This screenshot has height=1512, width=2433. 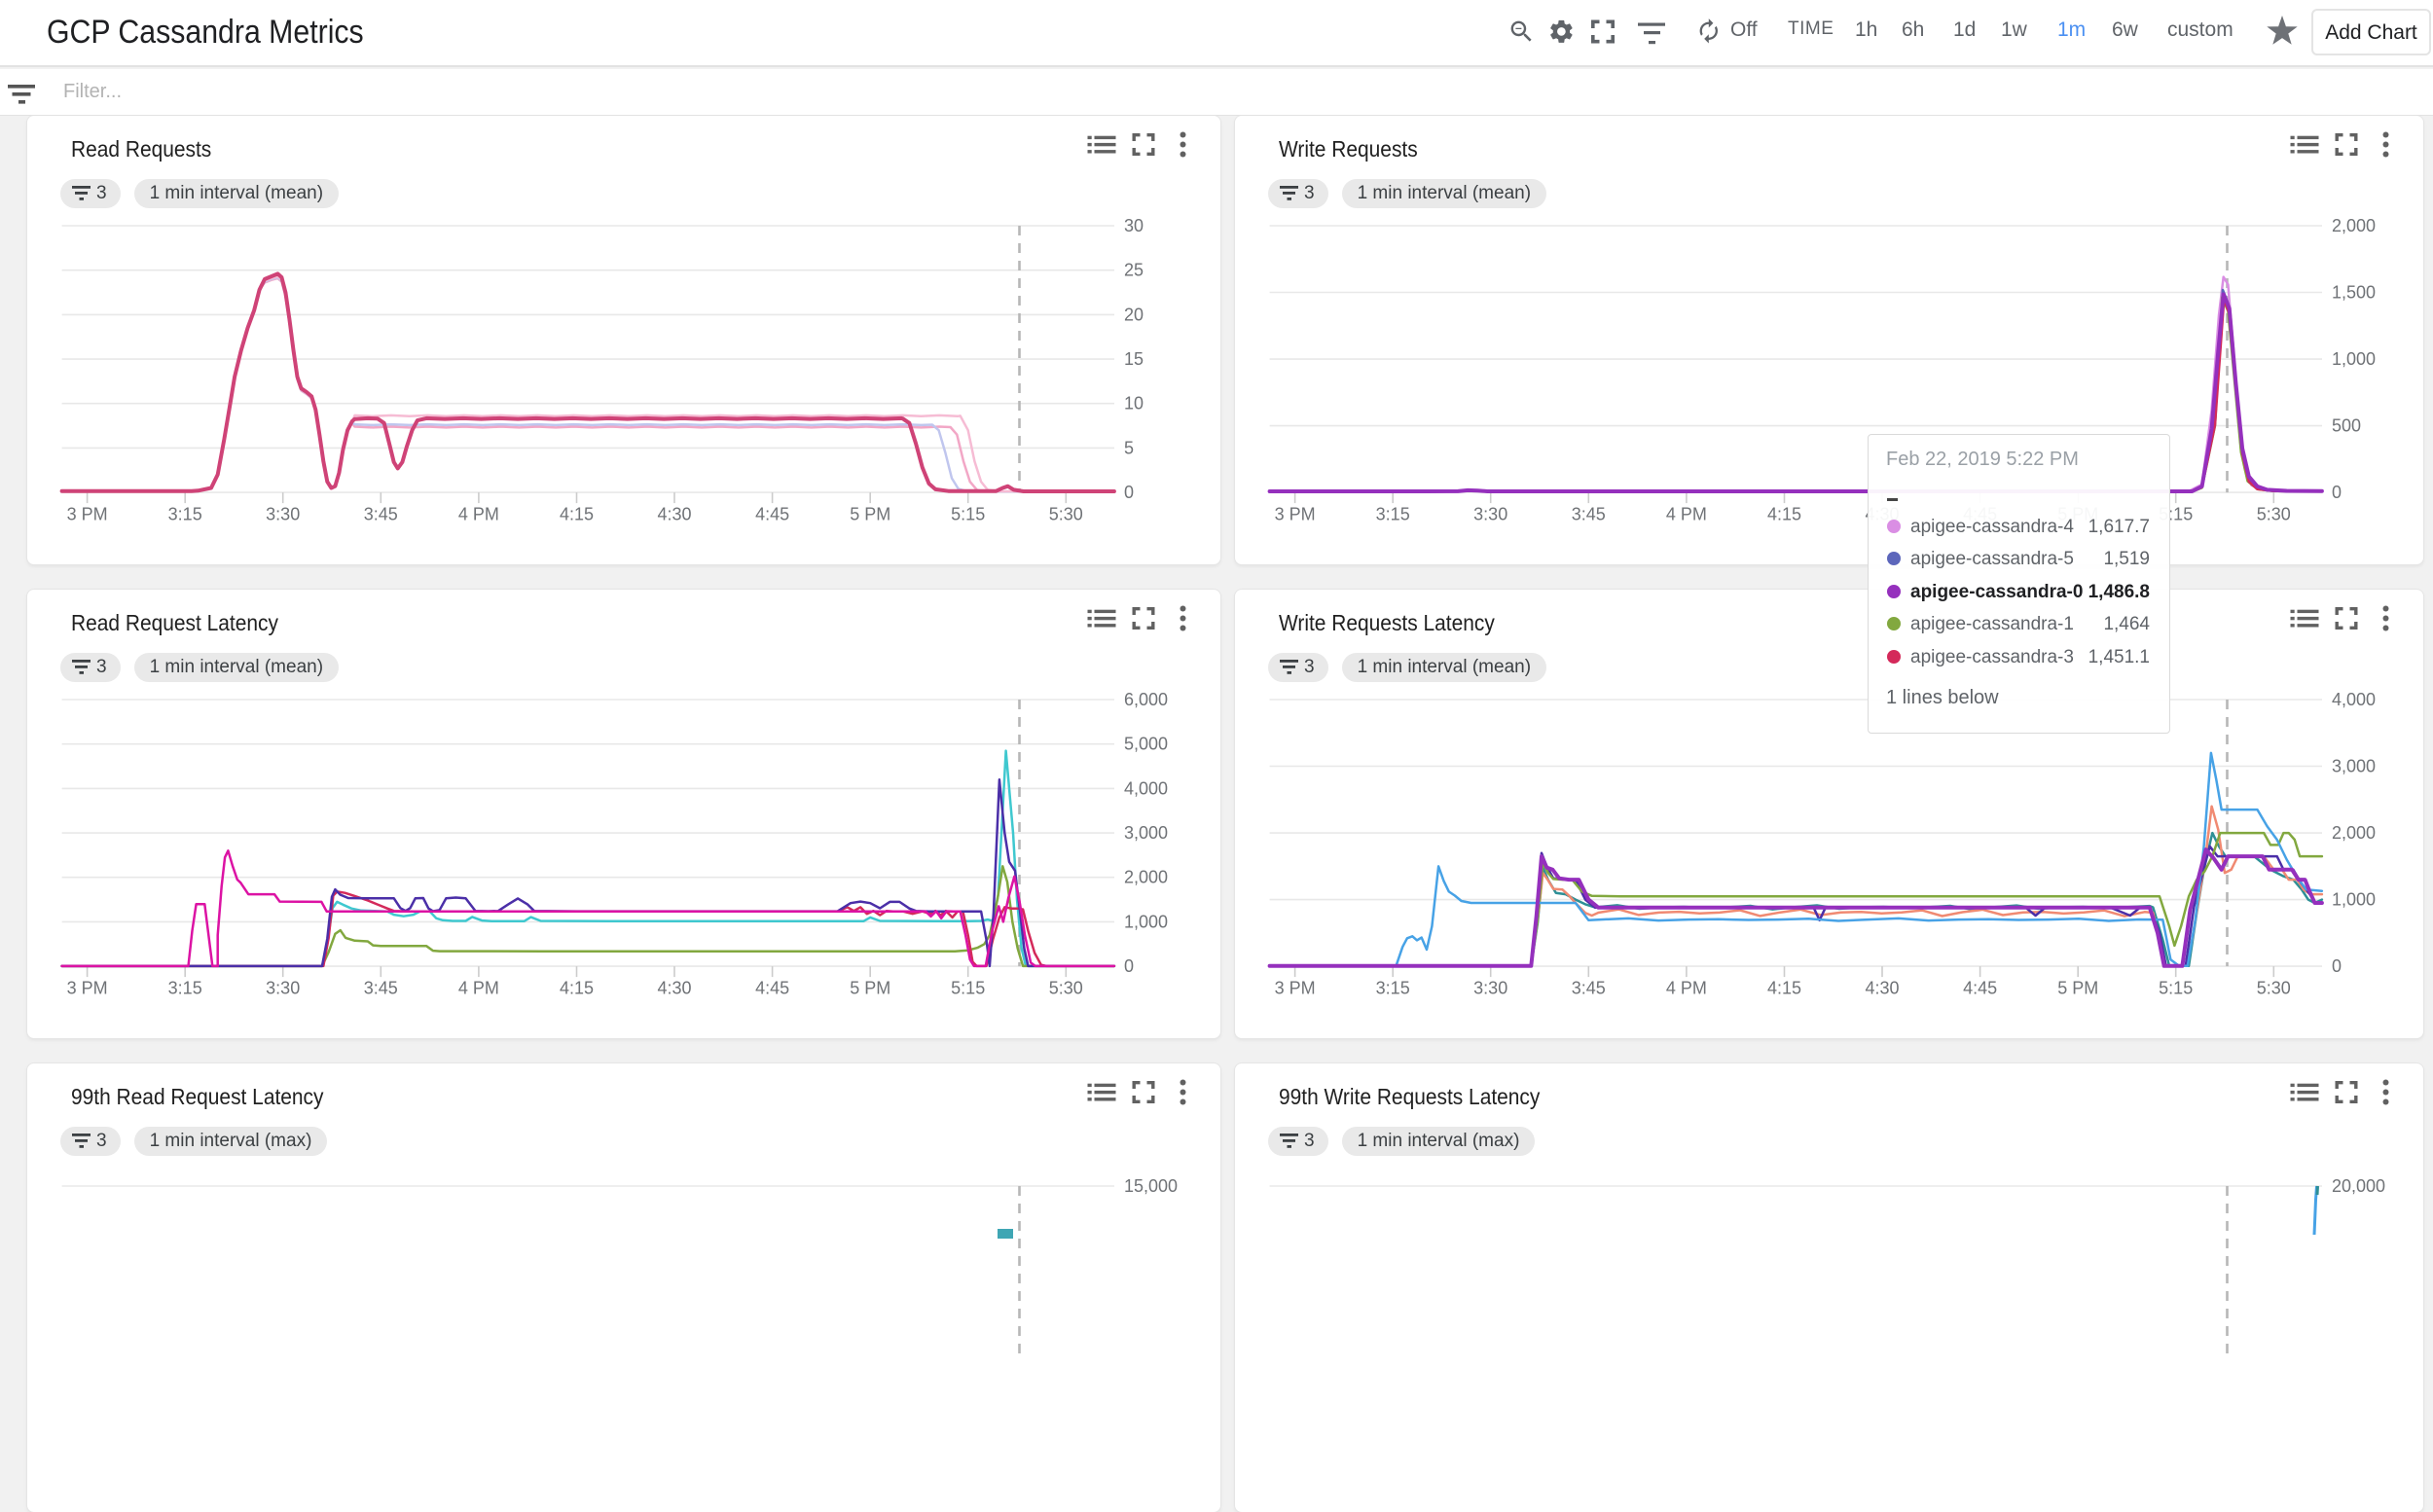 I want to click on svg-text: 30, so click(x=1134, y=225).